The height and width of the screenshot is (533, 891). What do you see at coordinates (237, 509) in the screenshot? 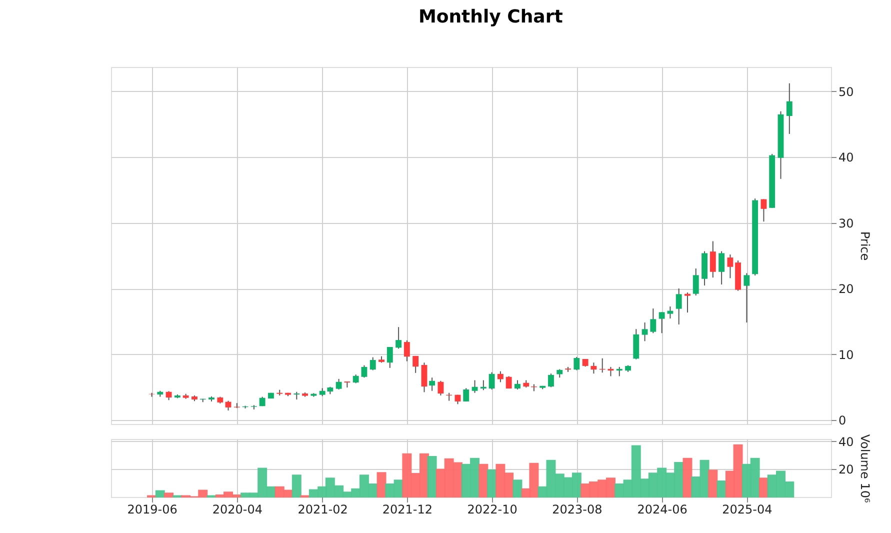
I see `x-tick-label: 2020-04` at bounding box center [237, 509].